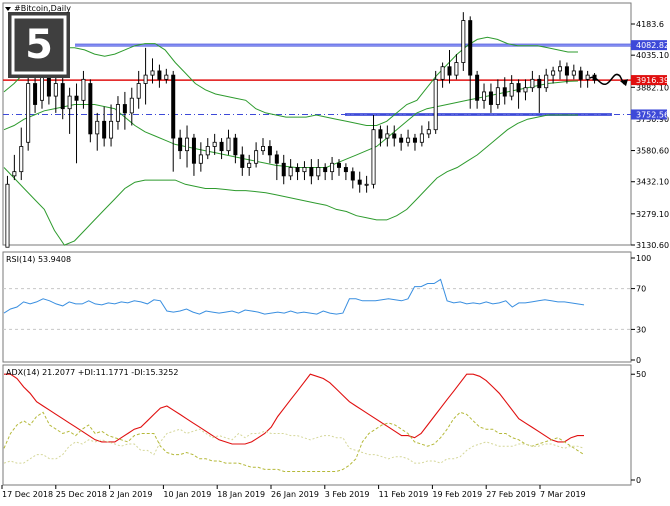  What do you see at coordinates (638, 480) in the screenshot?
I see `adx-tick-label: 0` at bounding box center [638, 480].